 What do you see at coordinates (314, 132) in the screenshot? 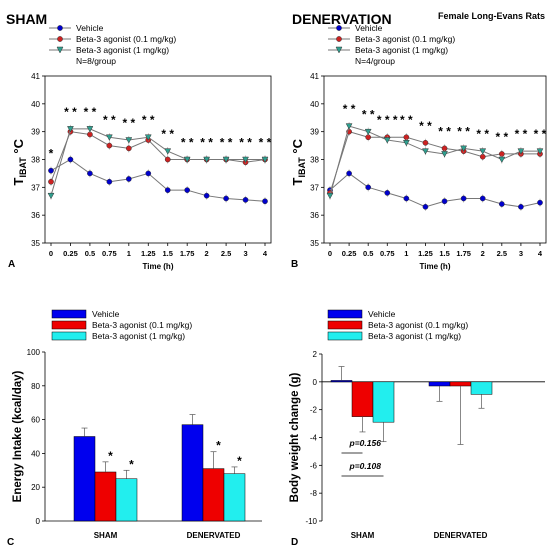
I see `panel-b-ytick-label: 39` at bounding box center [314, 132].